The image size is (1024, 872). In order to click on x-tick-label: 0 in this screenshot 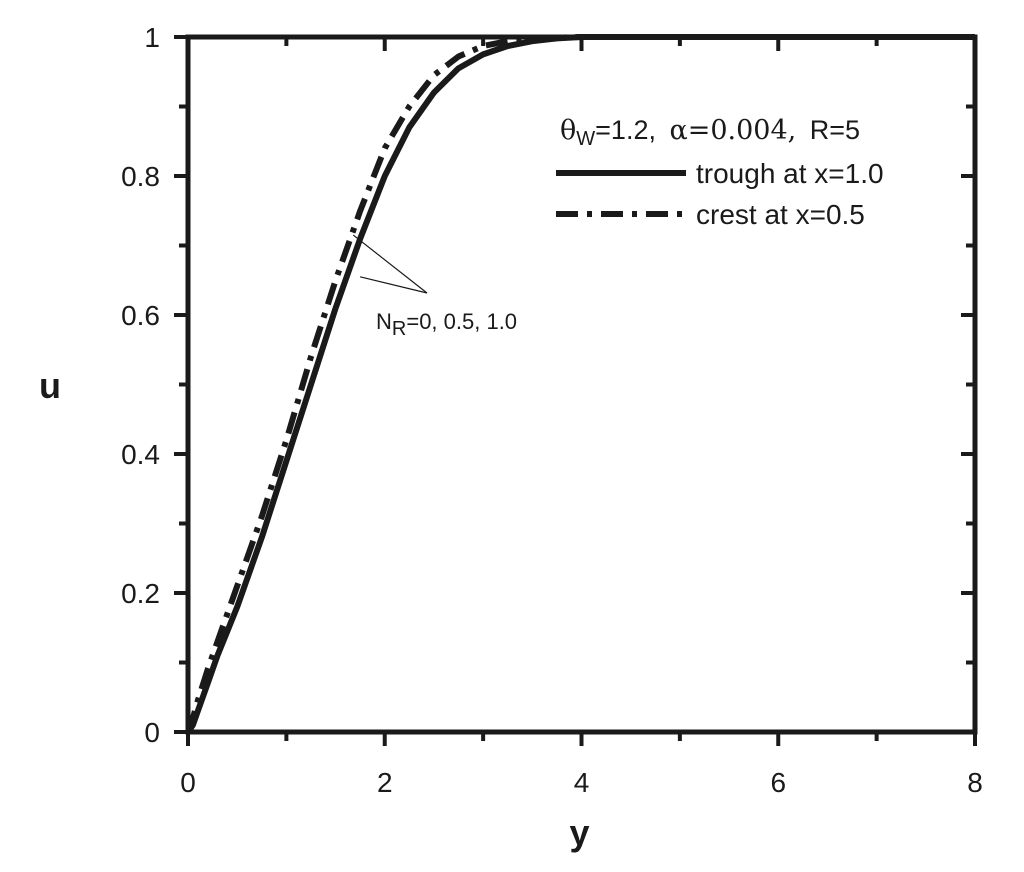, I will do `click(188, 782)`.